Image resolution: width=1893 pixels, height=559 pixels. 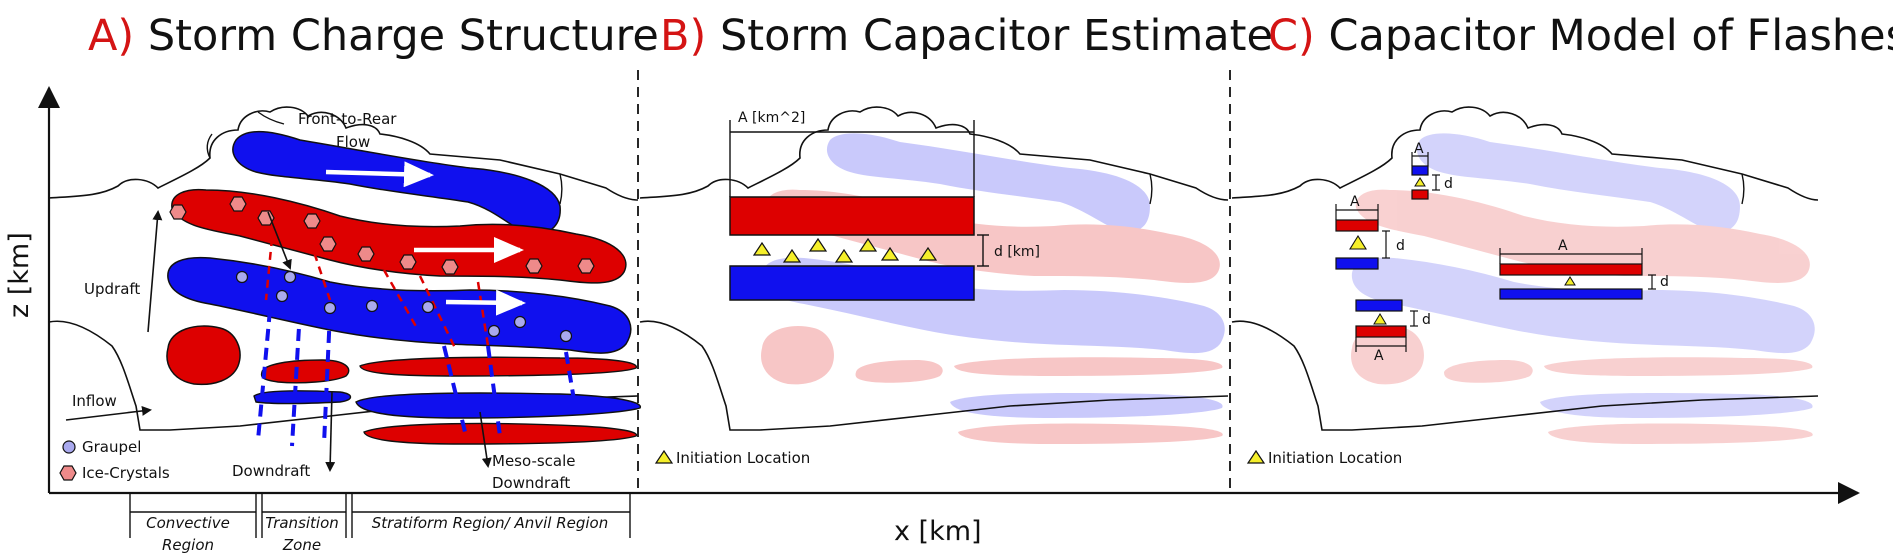 I want to click on title-c-text: Capacitor Model of Flashes, so click(x=1610, y=36).